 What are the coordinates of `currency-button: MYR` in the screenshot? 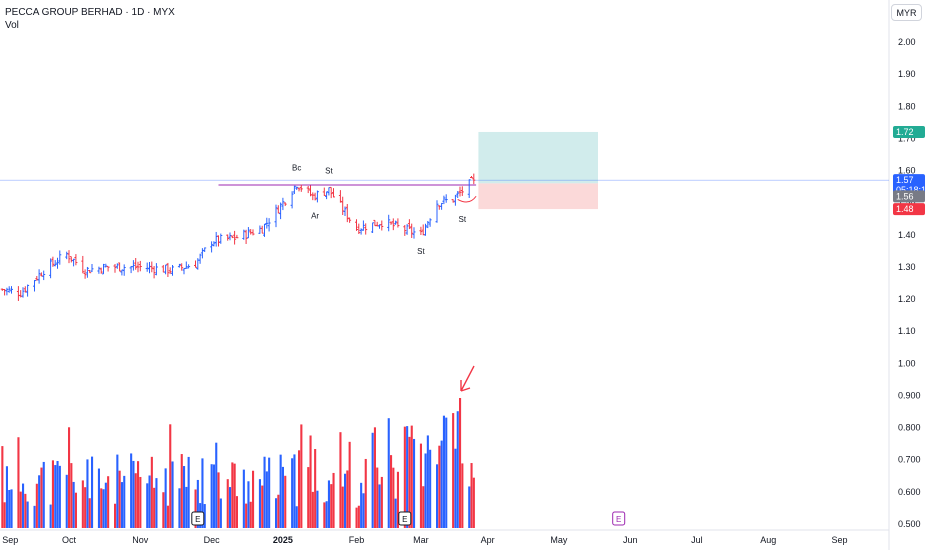 It's located at (906, 12).